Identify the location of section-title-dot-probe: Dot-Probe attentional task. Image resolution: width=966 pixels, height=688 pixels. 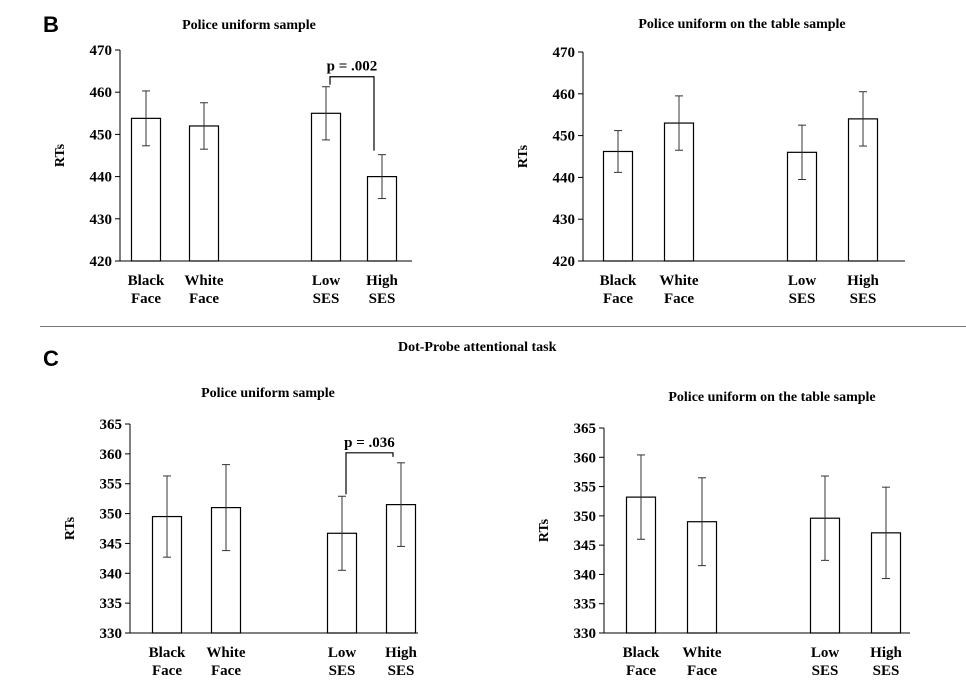
(477, 347).